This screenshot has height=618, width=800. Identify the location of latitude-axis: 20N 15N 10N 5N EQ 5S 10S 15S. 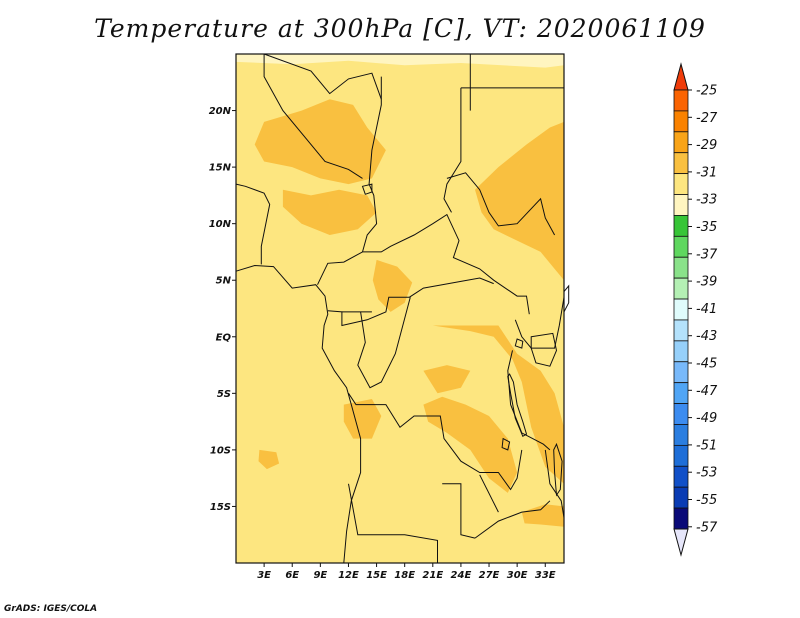
(222, 309).